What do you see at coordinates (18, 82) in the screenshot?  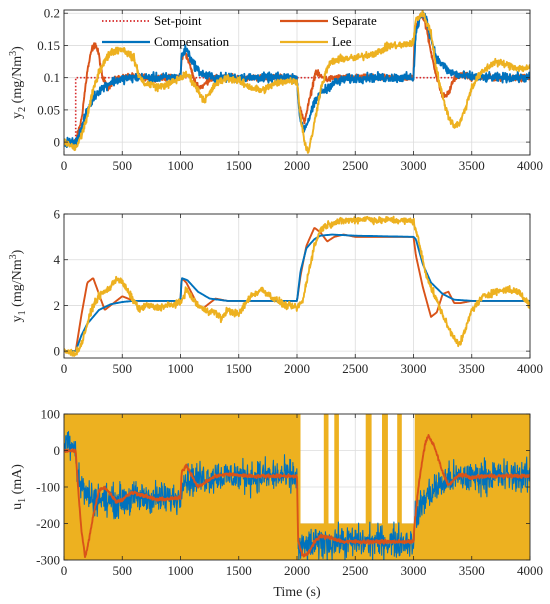 I see `y-axis-label: y2 (mg/Nm3)` at bounding box center [18, 82].